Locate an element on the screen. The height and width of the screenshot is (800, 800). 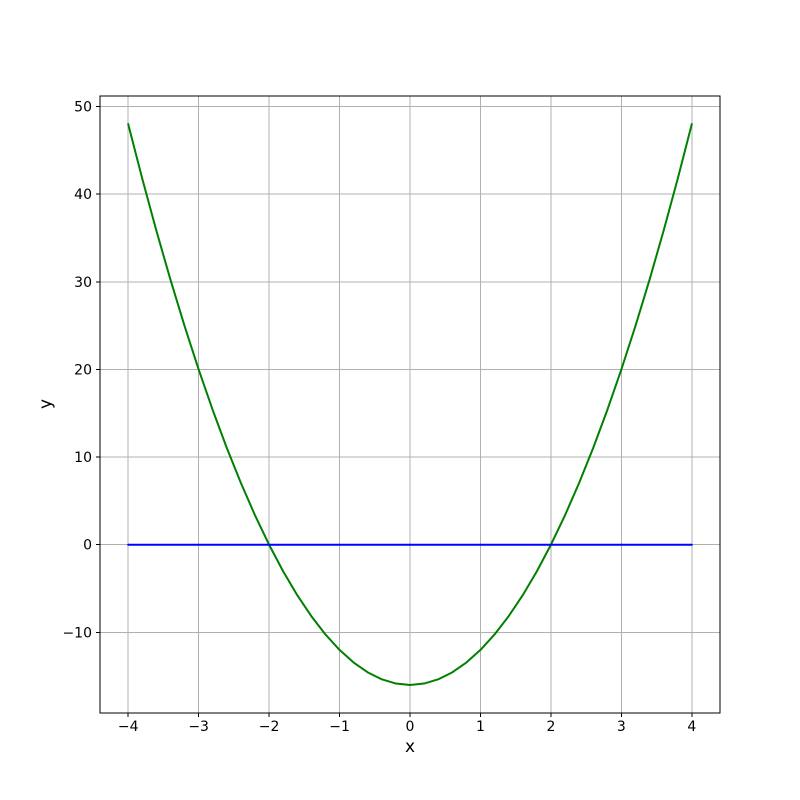
y-tick-label: 10 is located at coordinates (83, 458).